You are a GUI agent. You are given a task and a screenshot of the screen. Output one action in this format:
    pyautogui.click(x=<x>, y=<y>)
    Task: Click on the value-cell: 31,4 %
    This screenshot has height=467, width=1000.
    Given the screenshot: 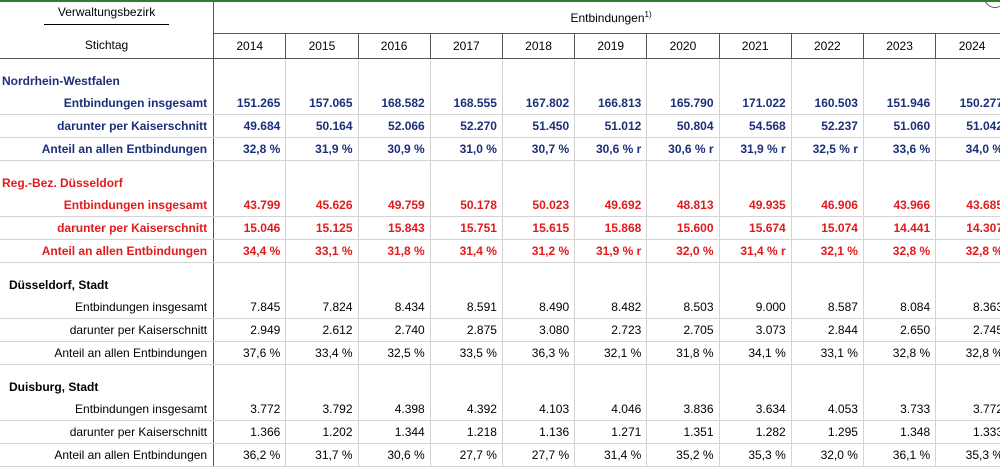 What is the action you would take?
    pyautogui.click(x=466, y=251)
    